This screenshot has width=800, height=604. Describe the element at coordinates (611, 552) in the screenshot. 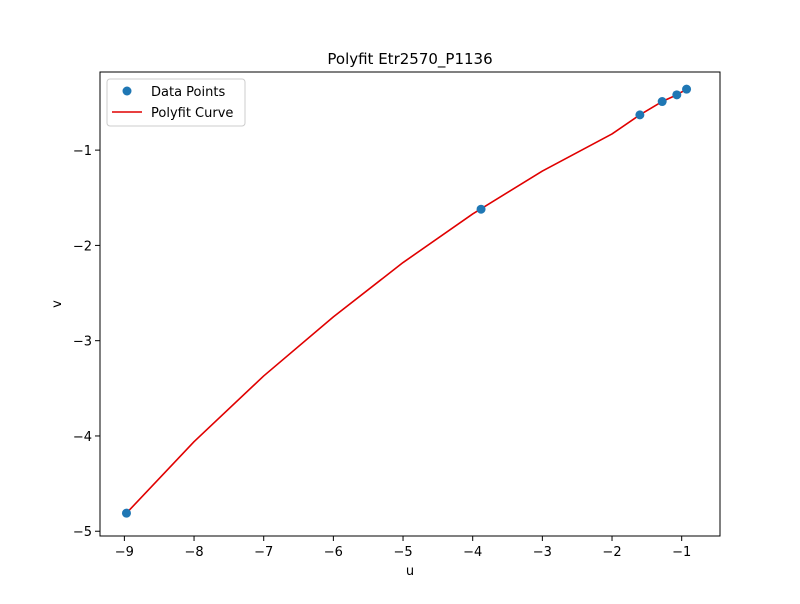

I see `x-tick-label: −2` at that location.